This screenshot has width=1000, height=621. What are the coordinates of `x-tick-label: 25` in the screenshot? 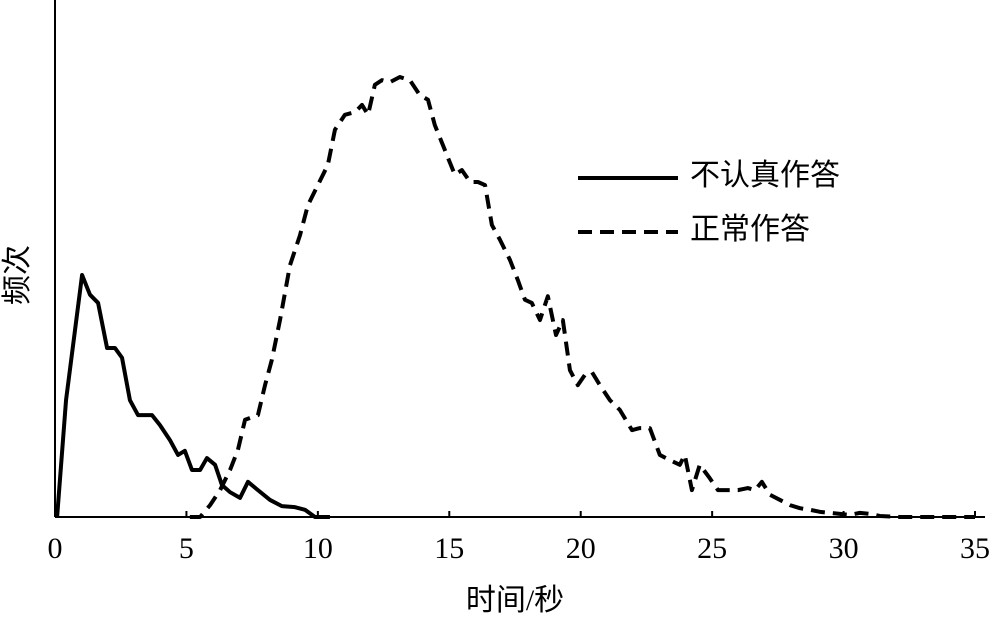 It's located at (712, 548).